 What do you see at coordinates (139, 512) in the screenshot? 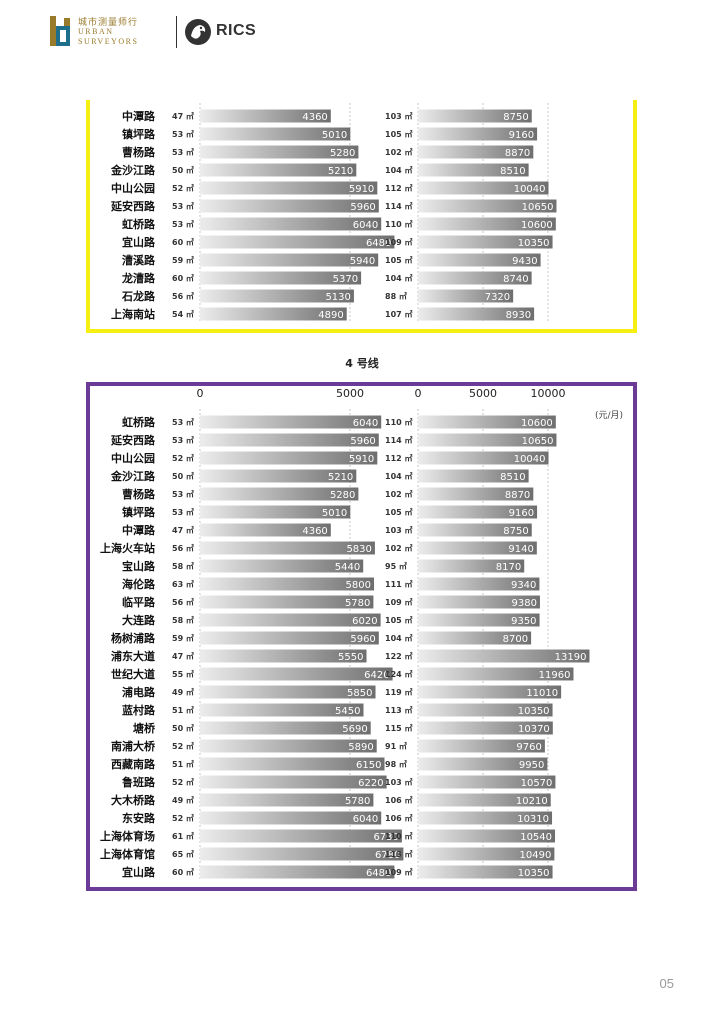
I see `station-label: 镇坪路` at bounding box center [139, 512].